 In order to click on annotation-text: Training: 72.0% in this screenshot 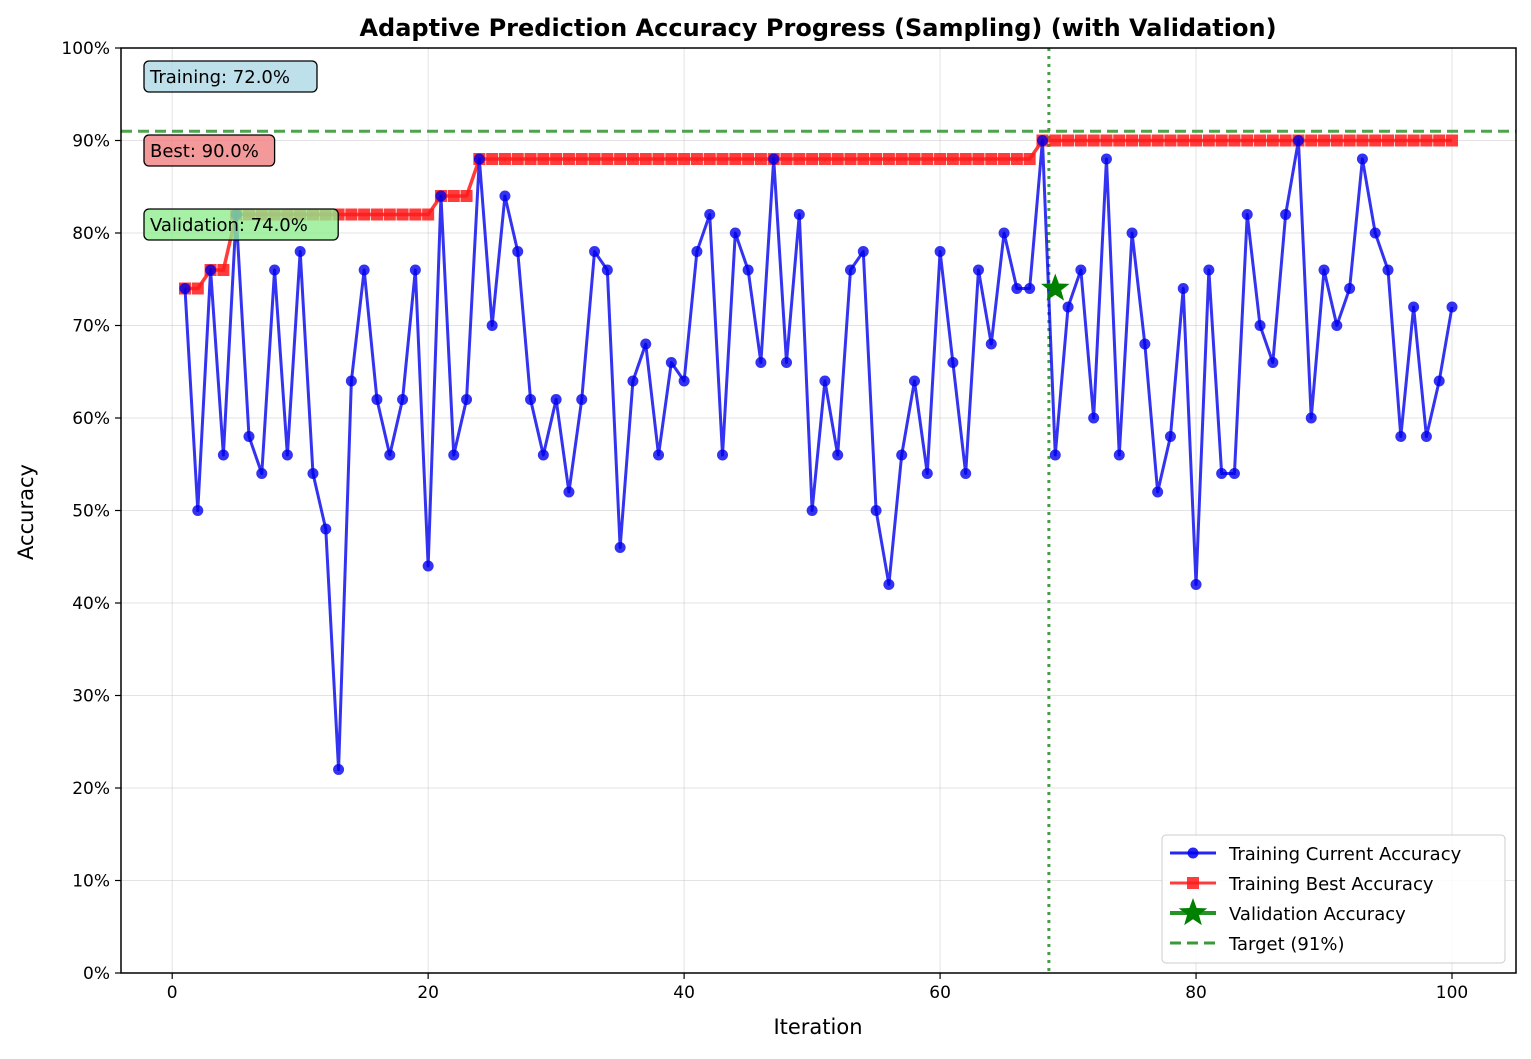, I will do `click(219, 77)`.